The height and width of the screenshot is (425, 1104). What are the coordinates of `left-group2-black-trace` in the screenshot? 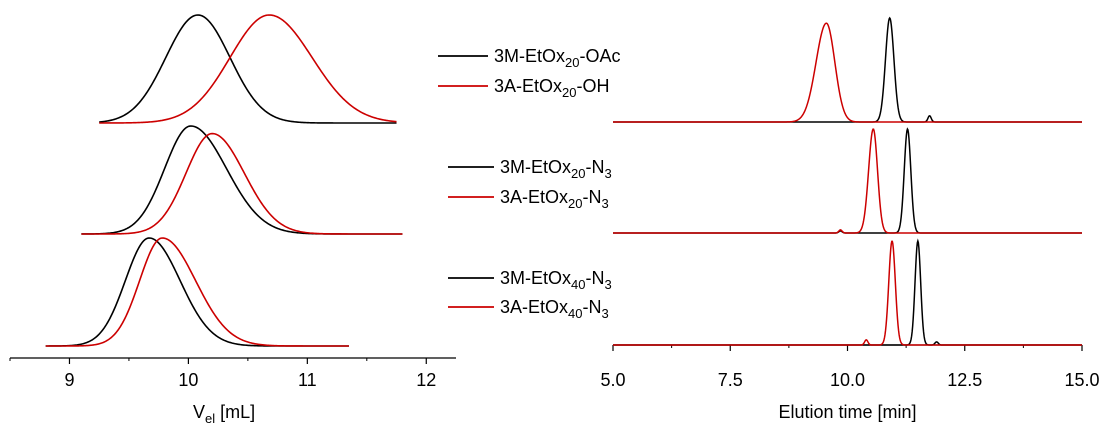 It's located at (242, 180).